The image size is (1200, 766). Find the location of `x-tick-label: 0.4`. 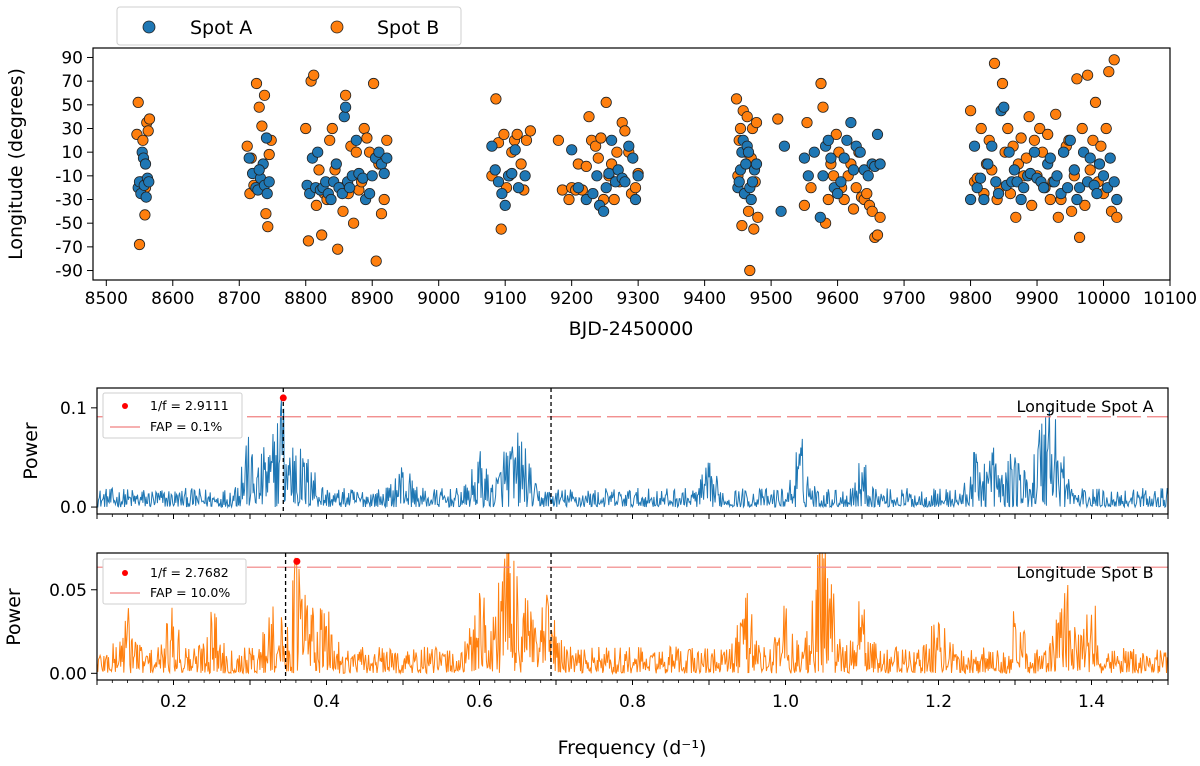

x-tick-label: 0.4 is located at coordinates (326, 702).